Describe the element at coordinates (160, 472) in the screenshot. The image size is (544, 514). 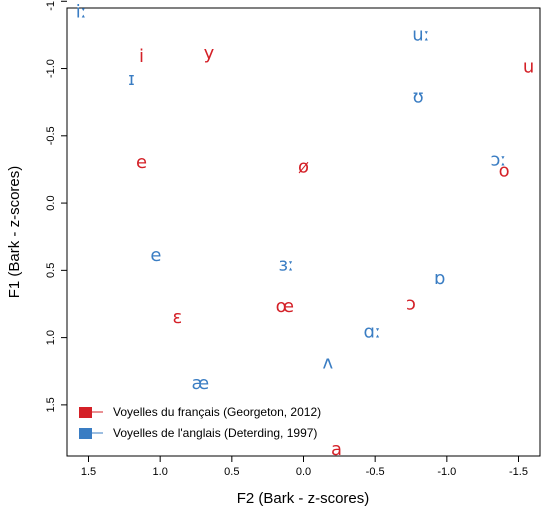
I see `x-tick-label: 1.0` at that location.